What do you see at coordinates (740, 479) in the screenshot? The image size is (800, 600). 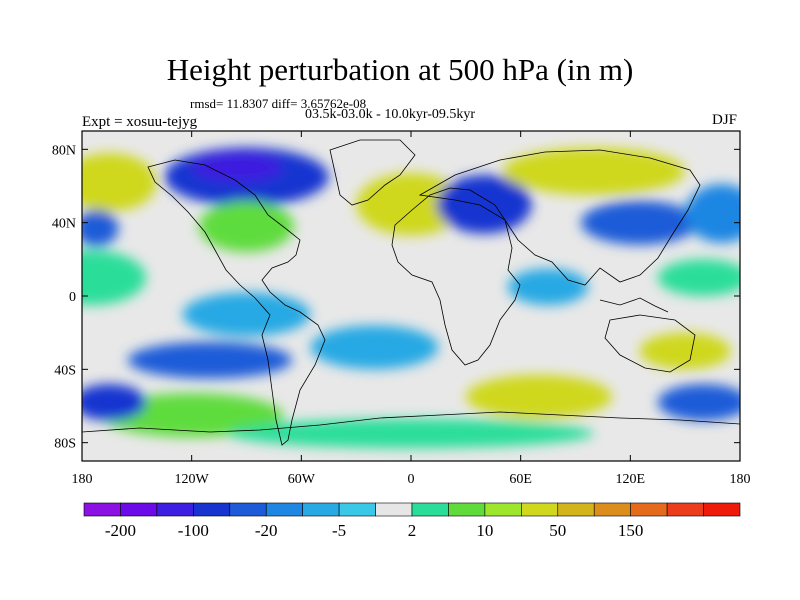 I see `lon-tick-label-6: 180` at bounding box center [740, 479].